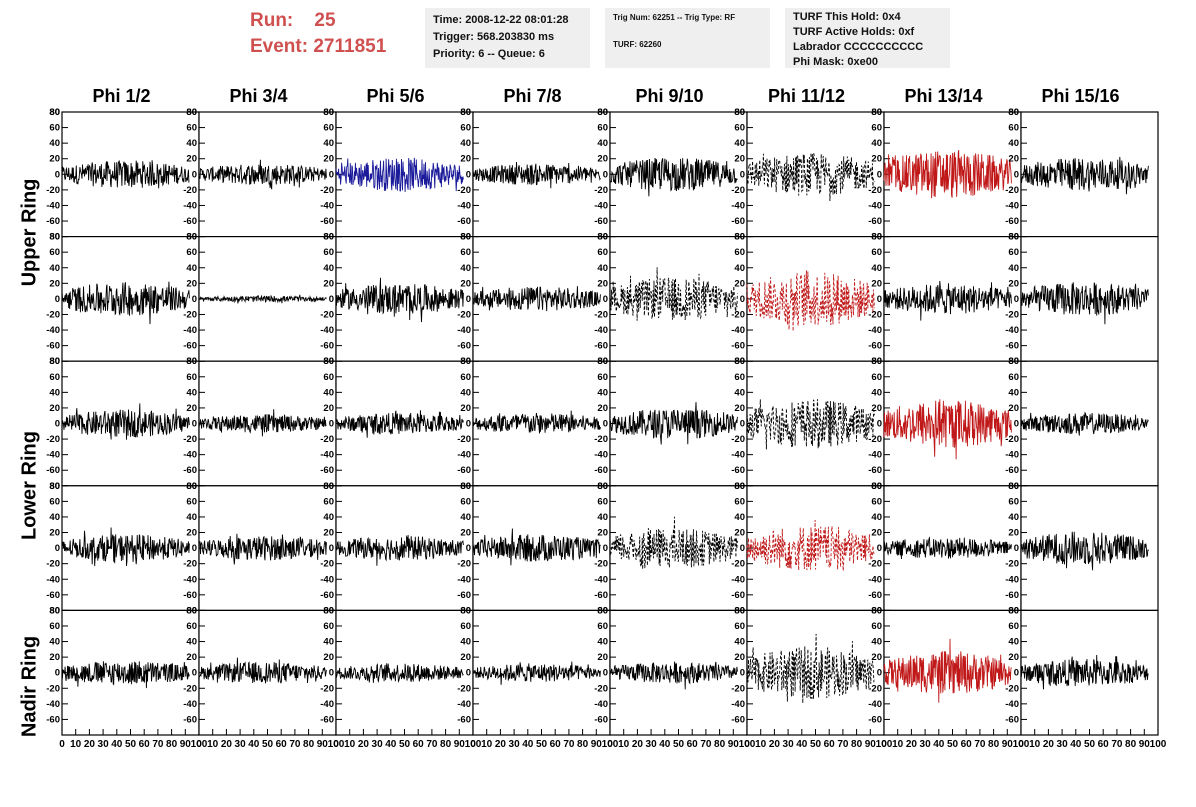  What do you see at coordinates (158, 744) in the screenshot?
I see `x-tick-label: 70` at bounding box center [158, 744].